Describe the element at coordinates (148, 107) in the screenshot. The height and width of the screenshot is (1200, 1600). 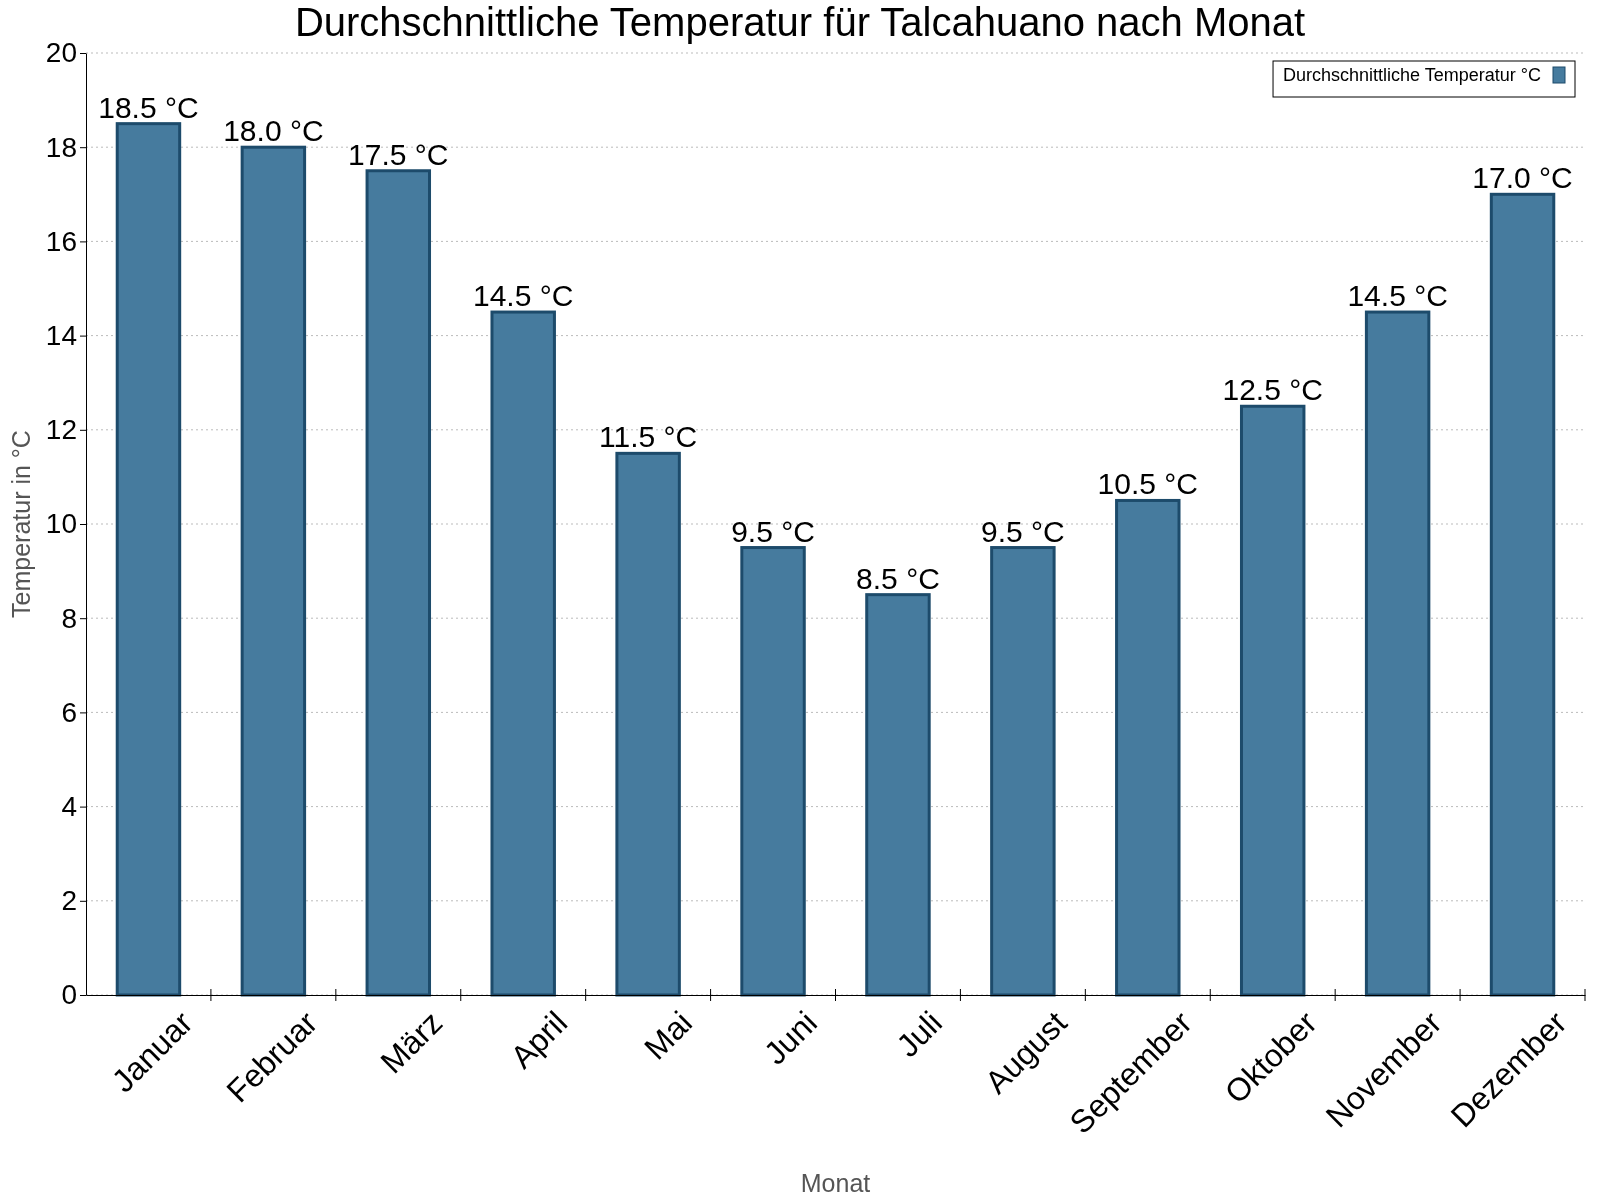
I see `data-label: 18.5 °C` at that location.